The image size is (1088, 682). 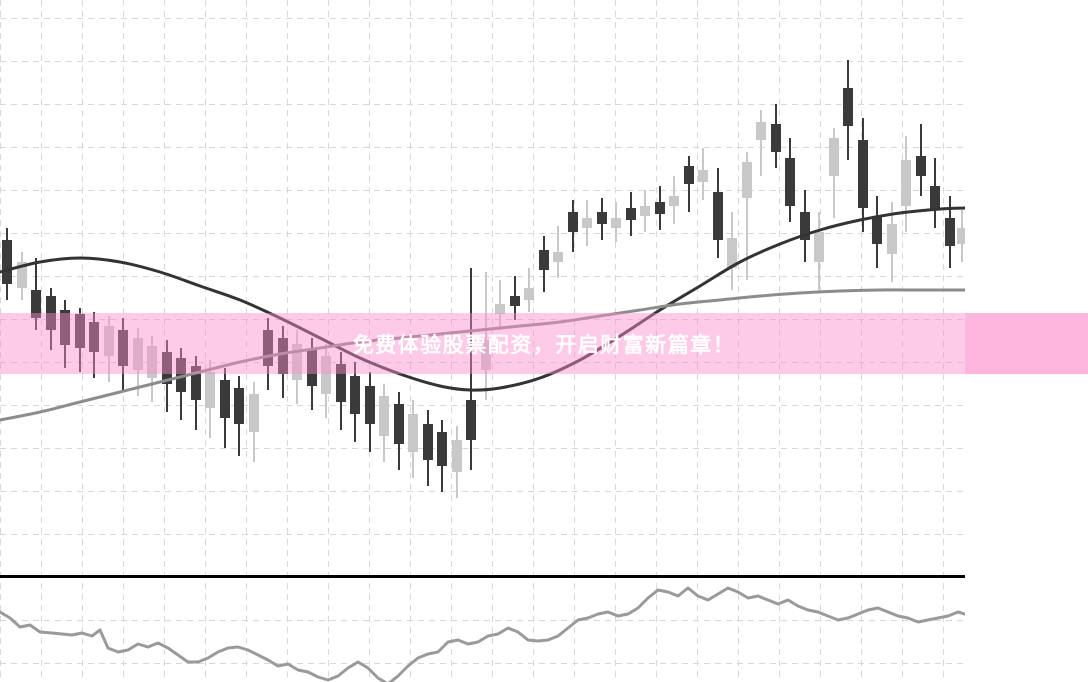 What do you see at coordinates (482, 634) in the screenshot?
I see `oscillator-indicator-panel` at bounding box center [482, 634].